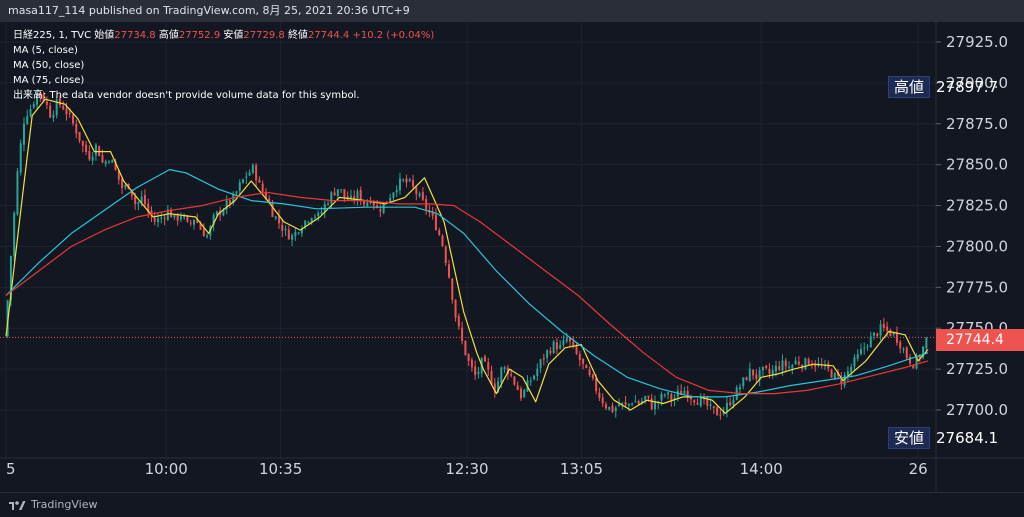  What do you see at coordinates (49, 80) in the screenshot?
I see `legend-ma75: MA (75, close)` at bounding box center [49, 80].